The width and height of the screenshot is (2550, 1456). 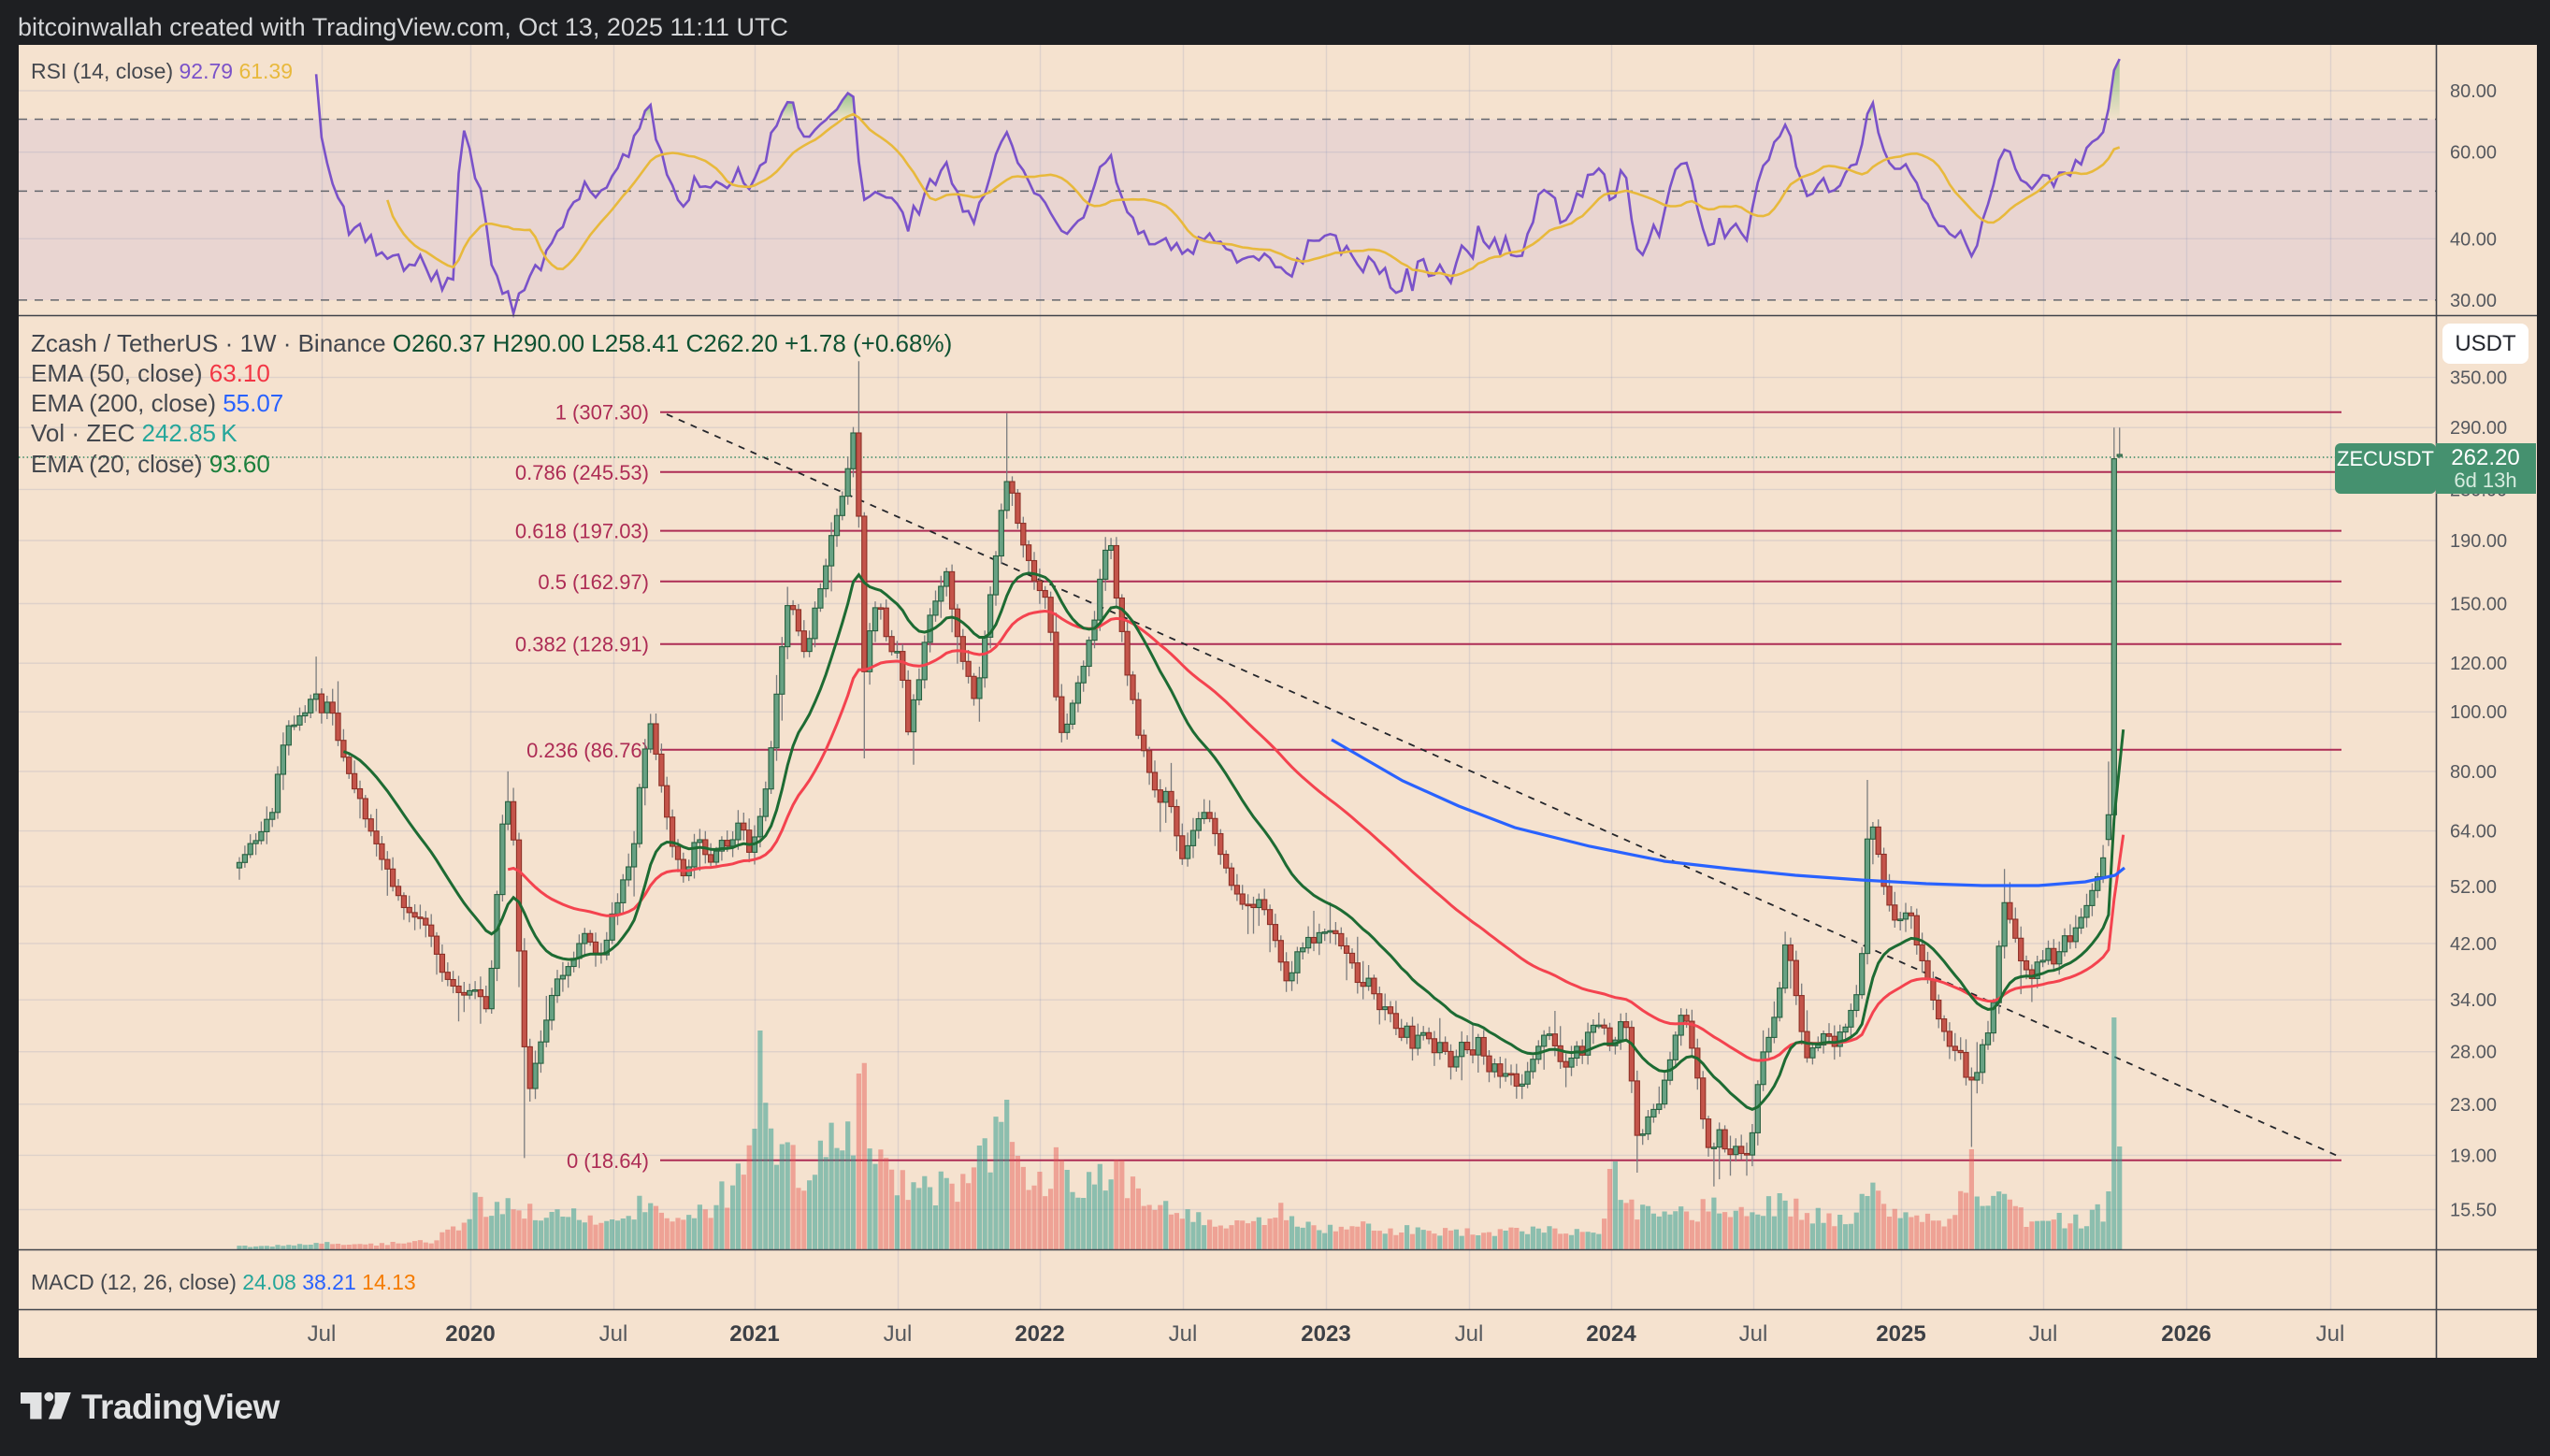 What do you see at coordinates (180, 1407) in the screenshot?
I see `svg-text: TradingView` at bounding box center [180, 1407].